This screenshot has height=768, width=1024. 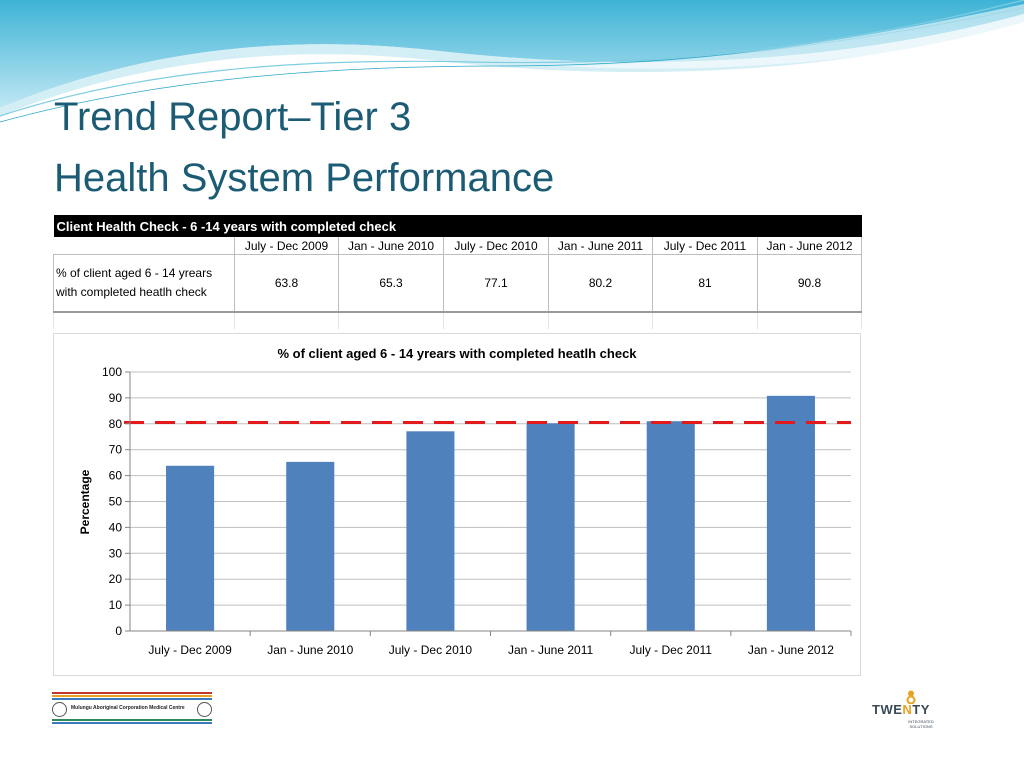 What do you see at coordinates (112, 372) in the screenshot?
I see `y-tick-label: 100` at bounding box center [112, 372].